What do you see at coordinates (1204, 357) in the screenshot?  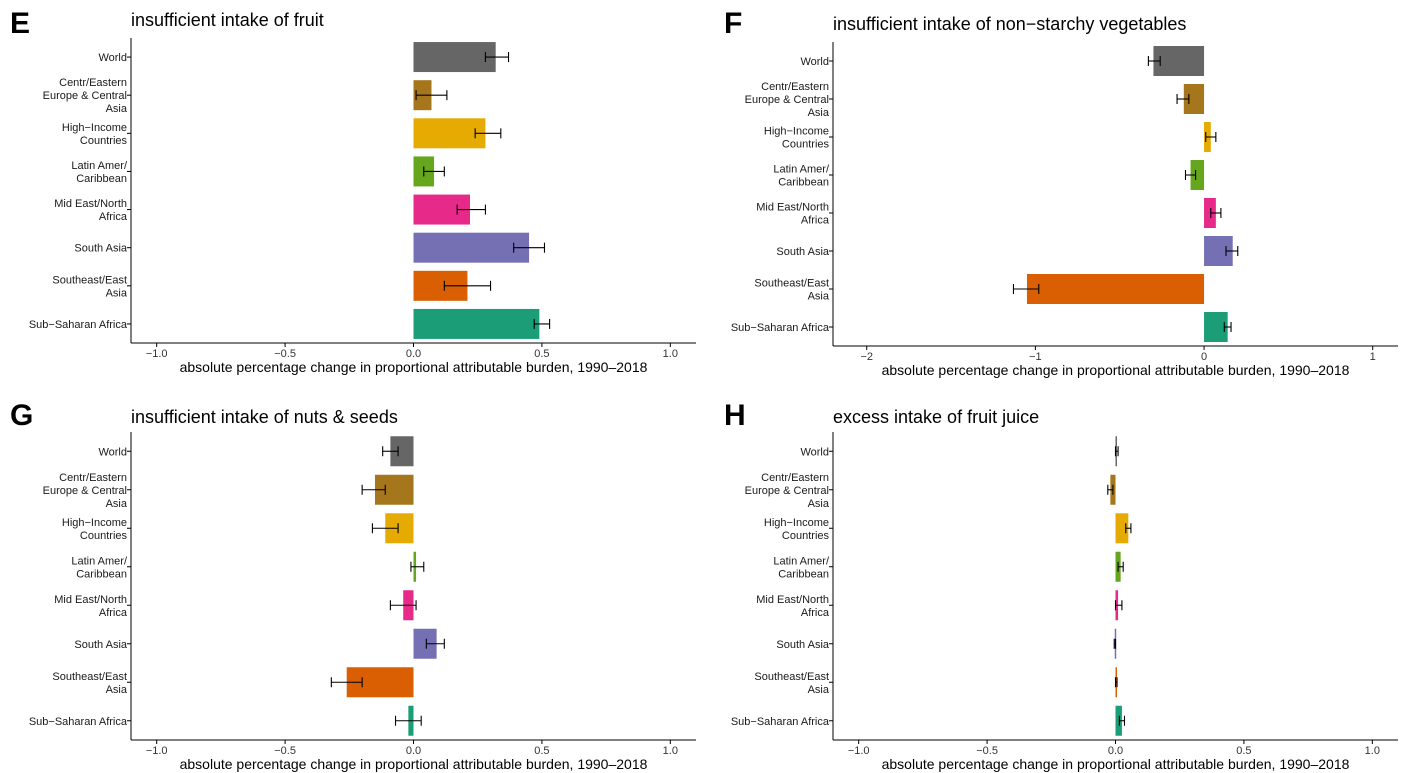 I see `x-tick-label: 0` at bounding box center [1204, 357].